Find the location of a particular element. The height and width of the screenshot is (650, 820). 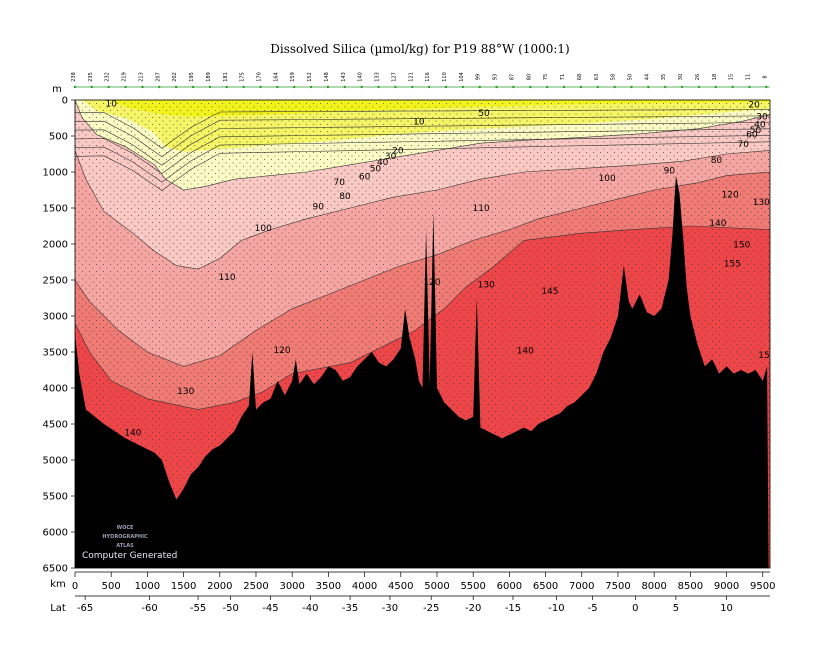

station-label: 189 is located at coordinates (209, 77).